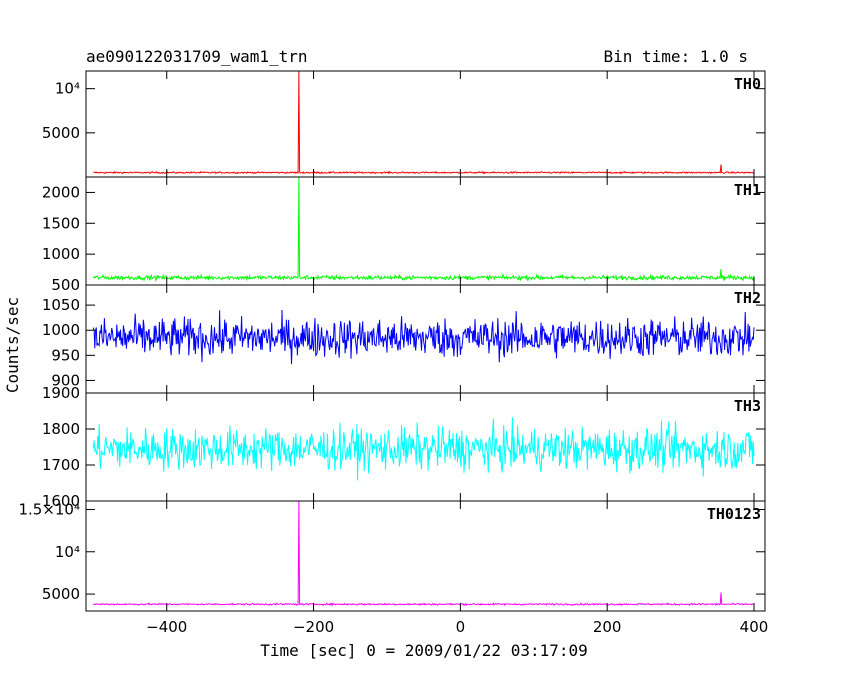 The height and width of the screenshot is (680, 850). I want to click on panel-th0123: 5000 10⁴ 1.5×10⁴ TH0123, so click(392, 556).